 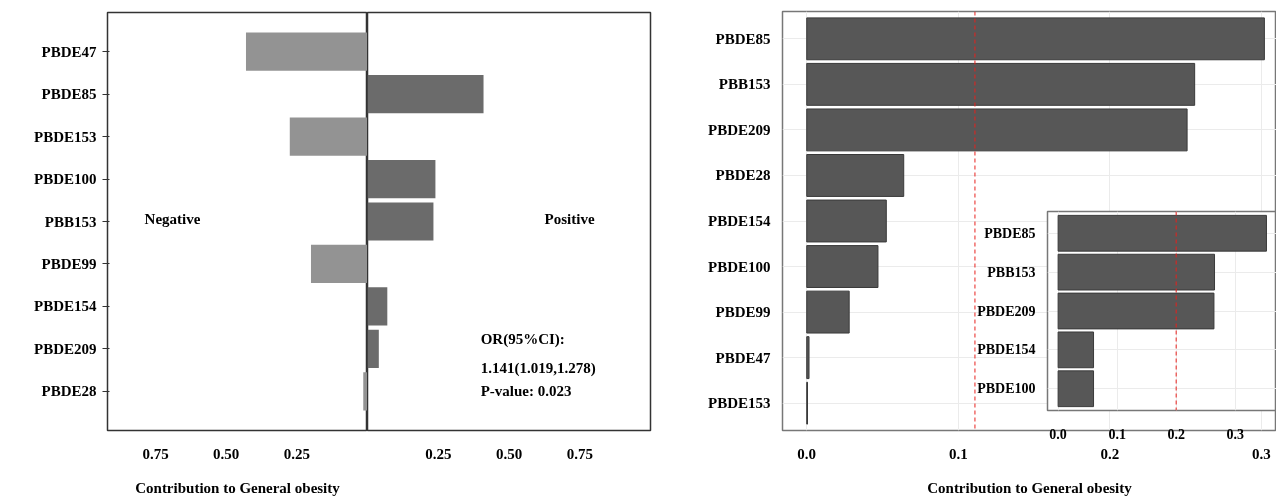 What do you see at coordinates (538, 368) in the screenshot?
I see `annotation: 1.141(1.019,1.278)` at bounding box center [538, 368].